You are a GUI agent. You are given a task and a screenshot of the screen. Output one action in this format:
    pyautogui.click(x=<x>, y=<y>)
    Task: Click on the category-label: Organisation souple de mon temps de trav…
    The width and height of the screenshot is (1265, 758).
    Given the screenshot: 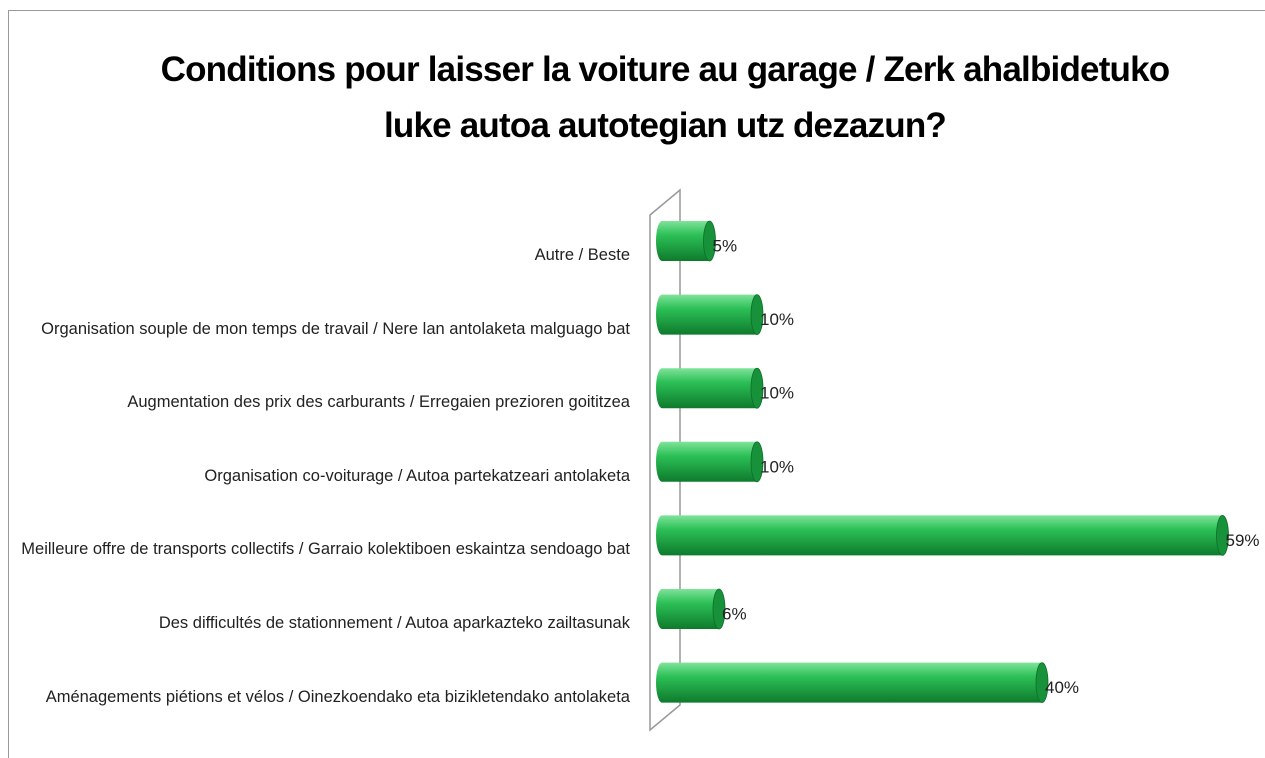 What is the action you would take?
    pyautogui.click(x=335, y=328)
    